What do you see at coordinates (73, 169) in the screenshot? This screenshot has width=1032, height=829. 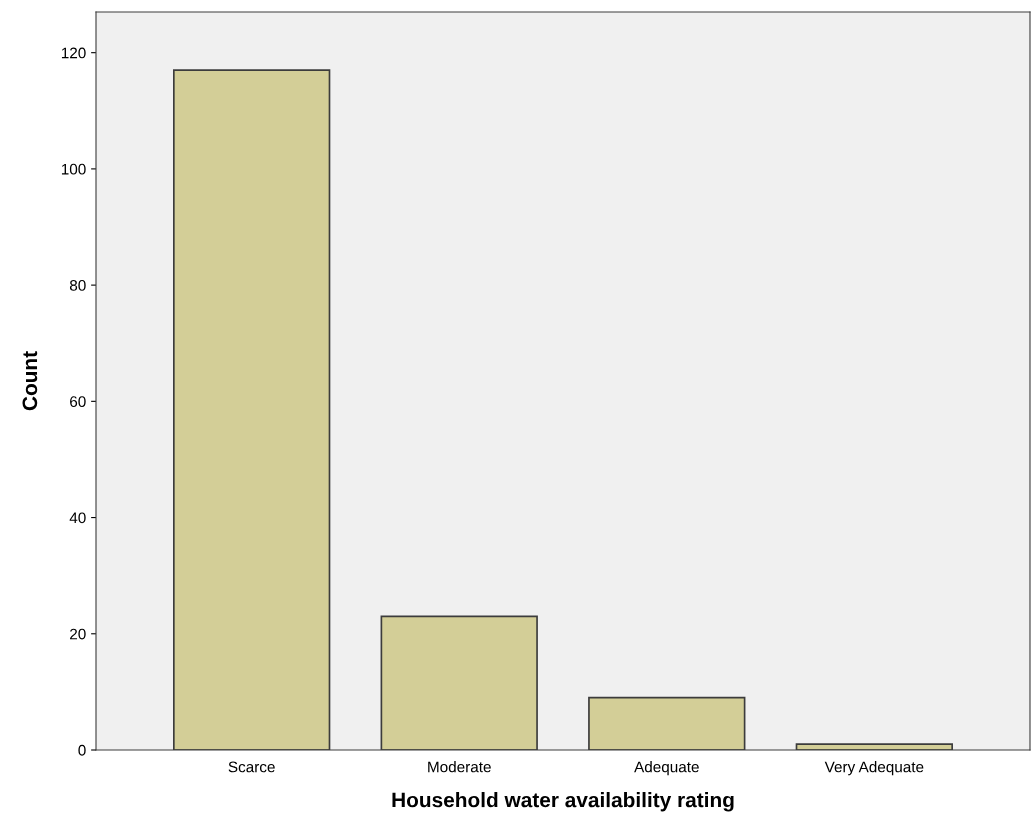 I see `y-tick-label: 100` at bounding box center [73, 169].